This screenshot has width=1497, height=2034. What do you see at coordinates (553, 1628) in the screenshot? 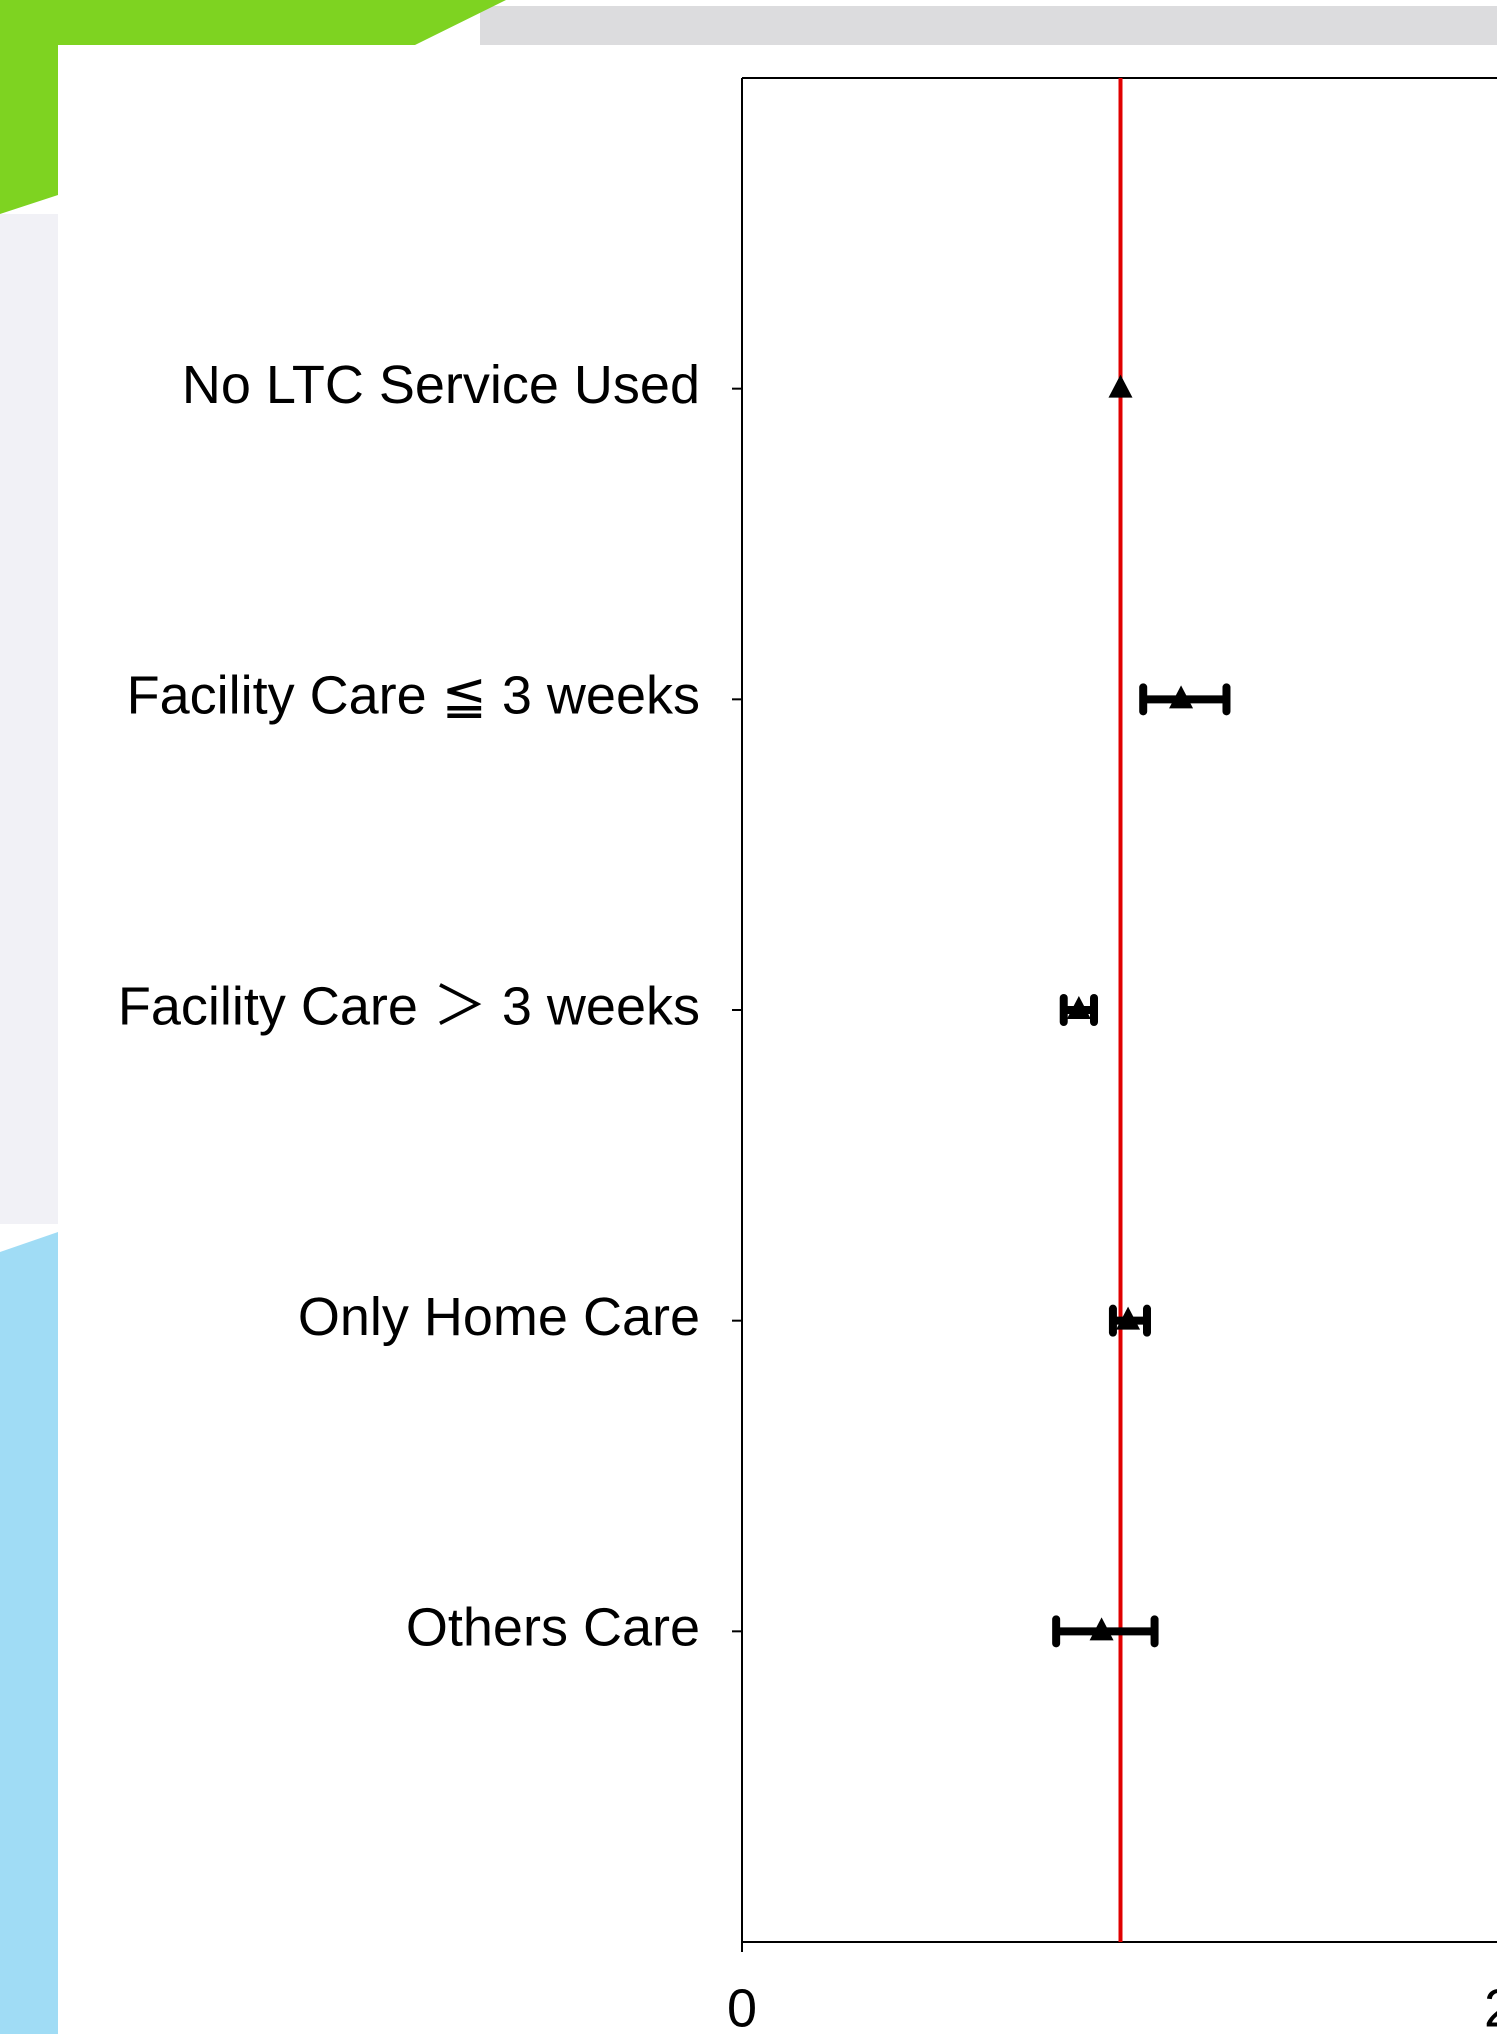
I see `y-tick-label: Others Care` at bounding box center [553, 1628].